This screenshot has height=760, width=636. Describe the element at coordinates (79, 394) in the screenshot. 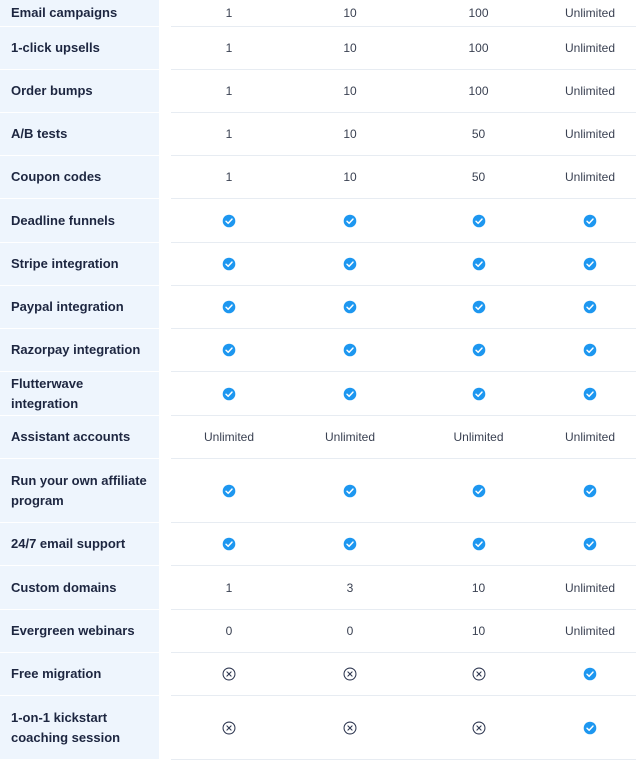

I see `feature-label: Flutterwave integration` at that location.